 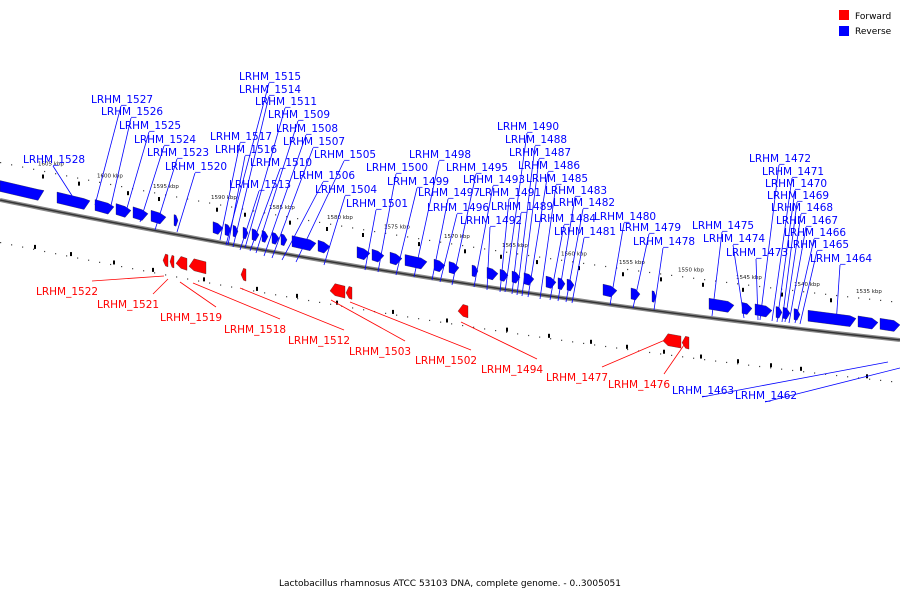 What do you see at coordinates (458, 208) in the screenshot?
I see `gene-label: LRHM_1496` at bounding box center [458, 208].